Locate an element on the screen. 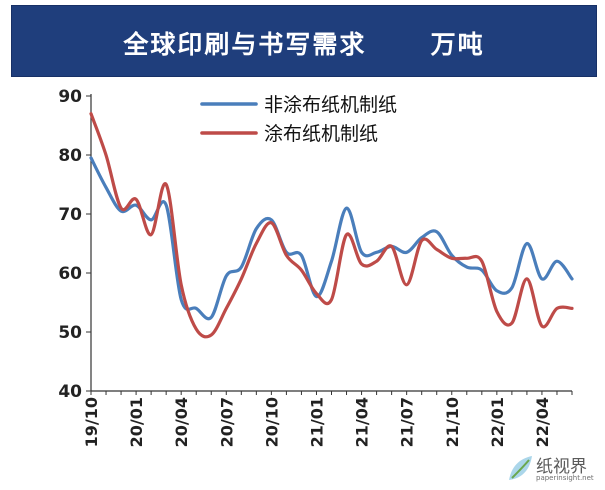 This screenshot has height=490, width=605. y-tick-label: 60 is located at coordinates (70, 274).